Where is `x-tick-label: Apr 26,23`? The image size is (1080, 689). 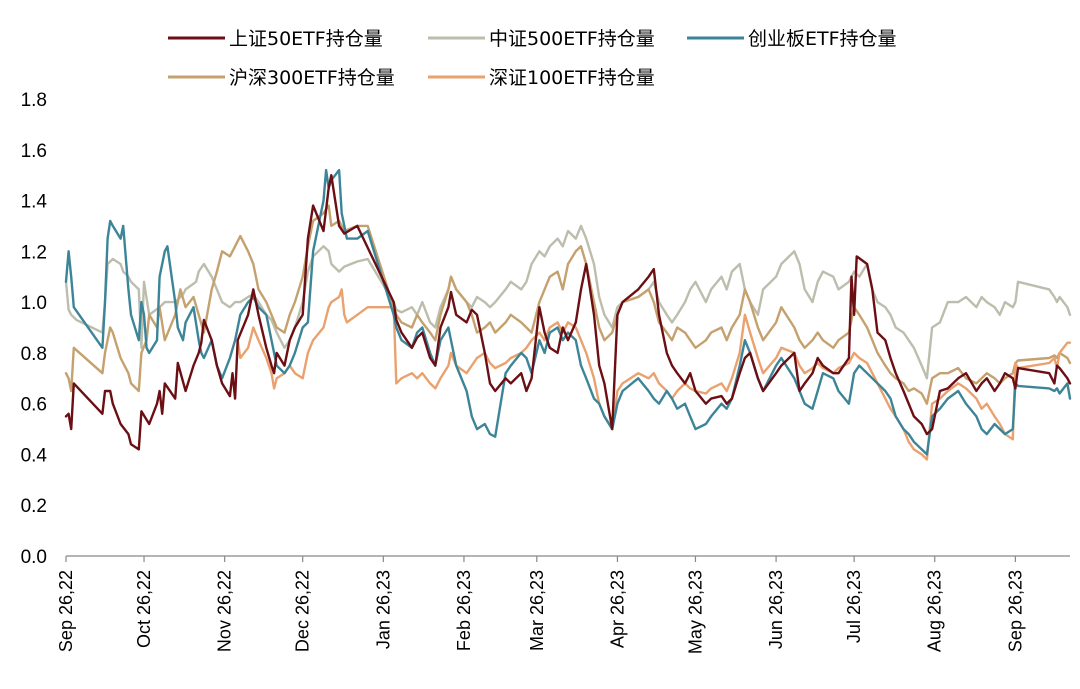 x-tick-label: Apr 26,23 is located at coordinates (617, 609).